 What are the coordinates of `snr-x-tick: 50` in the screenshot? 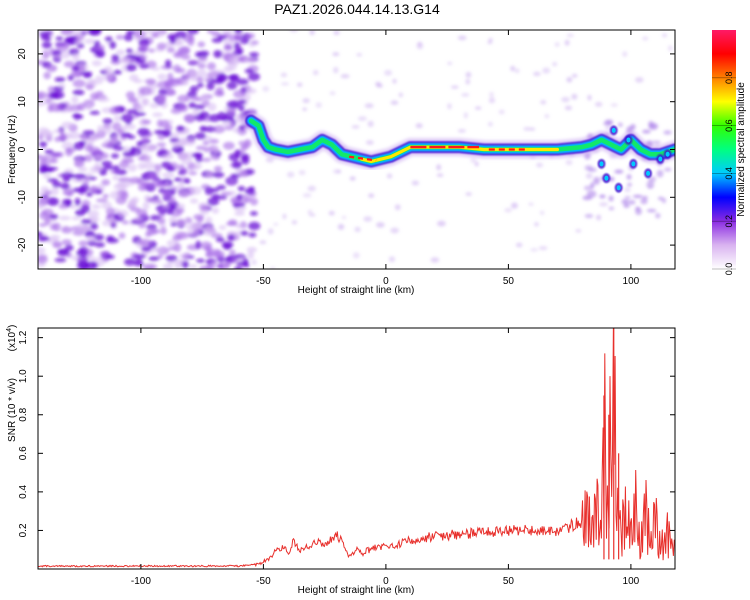 It's located at (509, 581).